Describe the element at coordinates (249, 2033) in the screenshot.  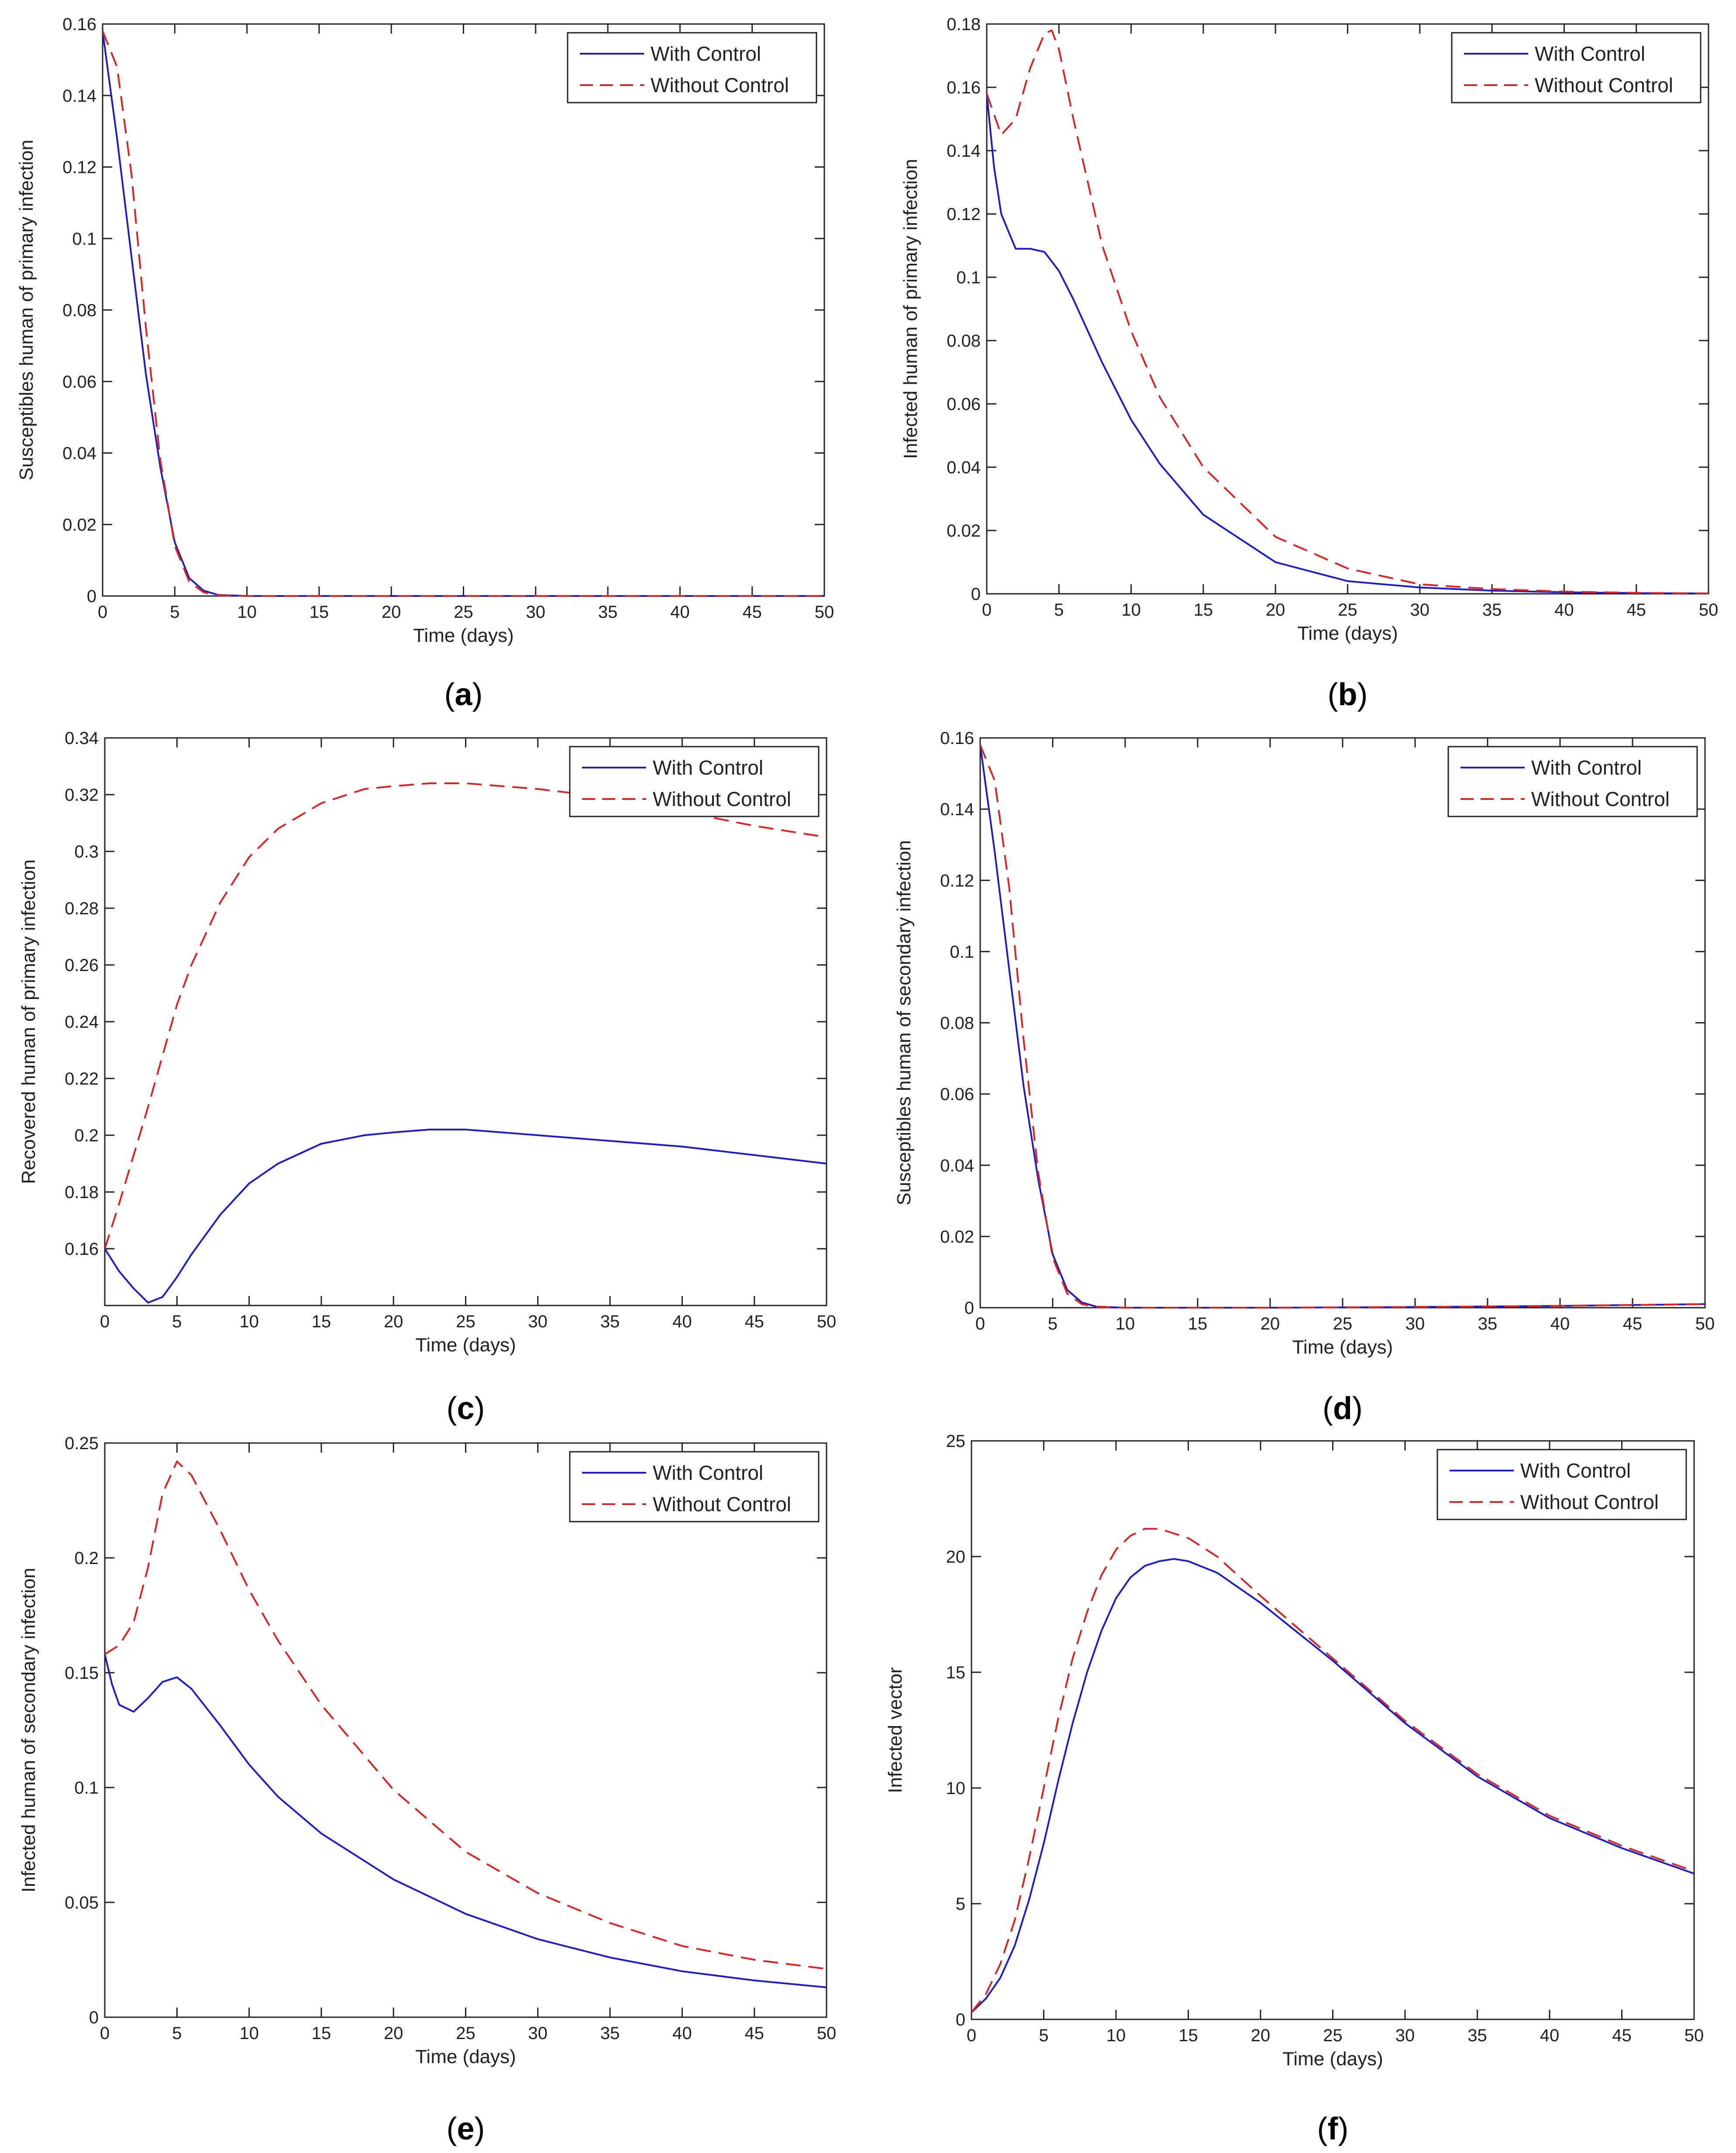
I see `x-tick-label: 10` at that location.